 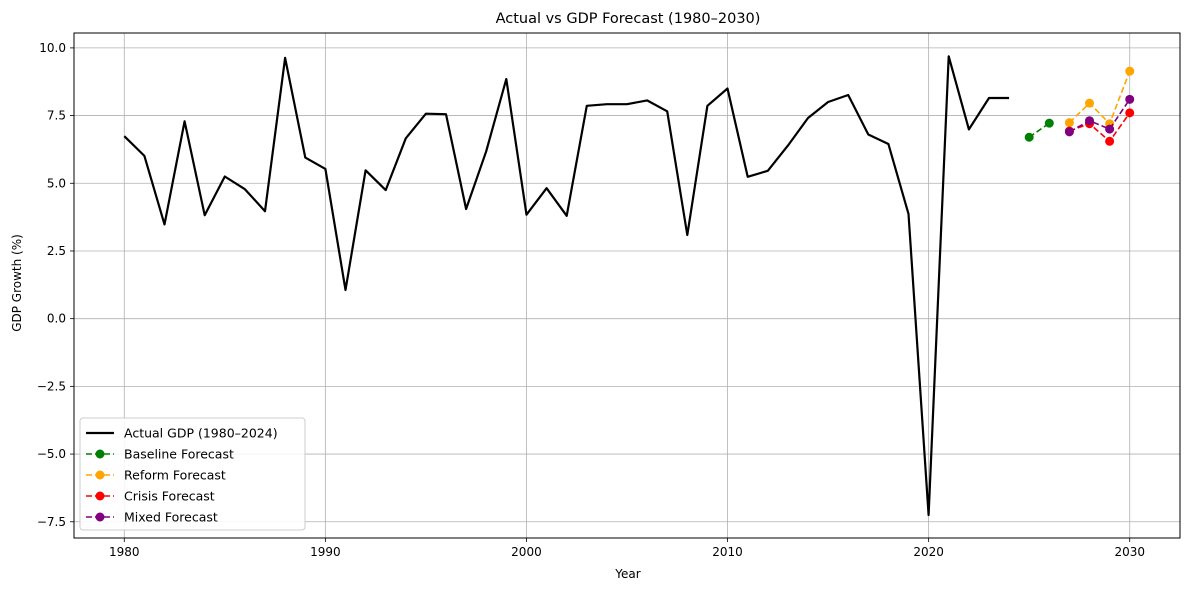 What do you see at coordinates (56, 251) in the screenshot?
I see `y-tick-label: 2.5` at bounding box center [56, 251].